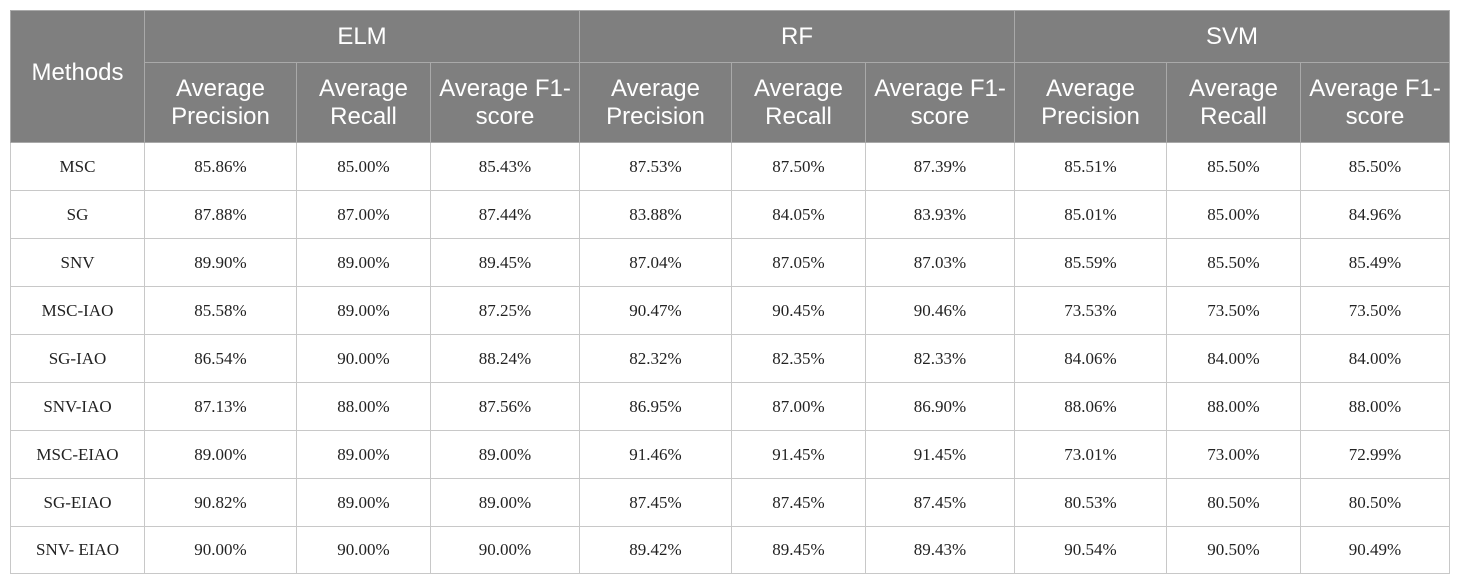  What do you see at coordinates (77, 72) in the screenshot?
I see `methods-header-label: Methods` at bounding box center [77, 72].